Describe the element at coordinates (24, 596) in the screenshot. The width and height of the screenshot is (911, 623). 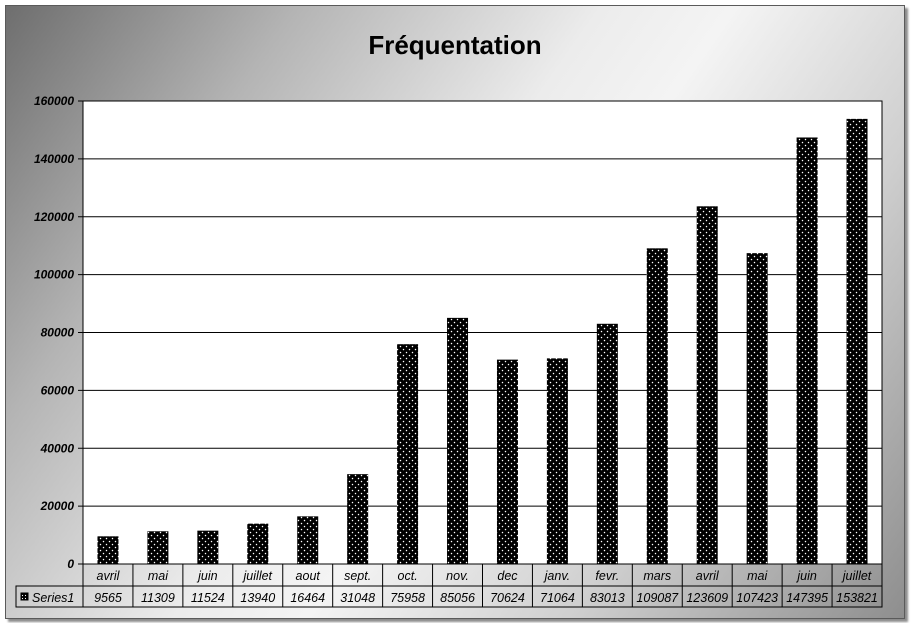
I see `legend-key-icon` at that location.